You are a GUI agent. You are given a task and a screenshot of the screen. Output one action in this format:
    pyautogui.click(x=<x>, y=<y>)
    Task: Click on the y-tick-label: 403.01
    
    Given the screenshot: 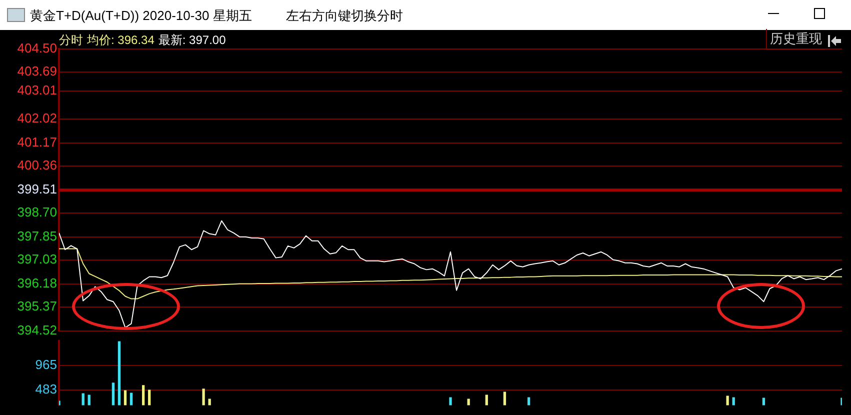 What is the action you would take?
    pyautogui.click(x=37, y=90)
    